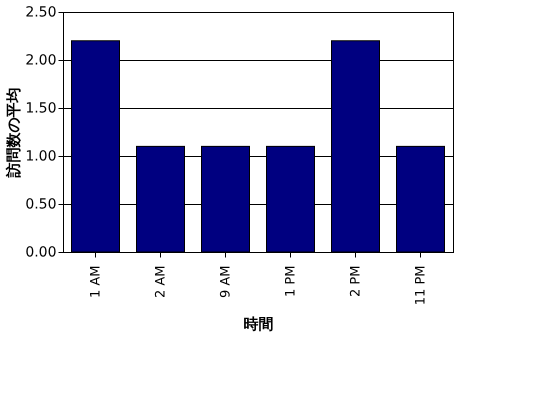 The width and height of the screenshot is (548, 398). What do you see at coordinates (40, 252) in the screenshot?
I see `y-tick-label: 0.00` at bounding box center [40, 252].